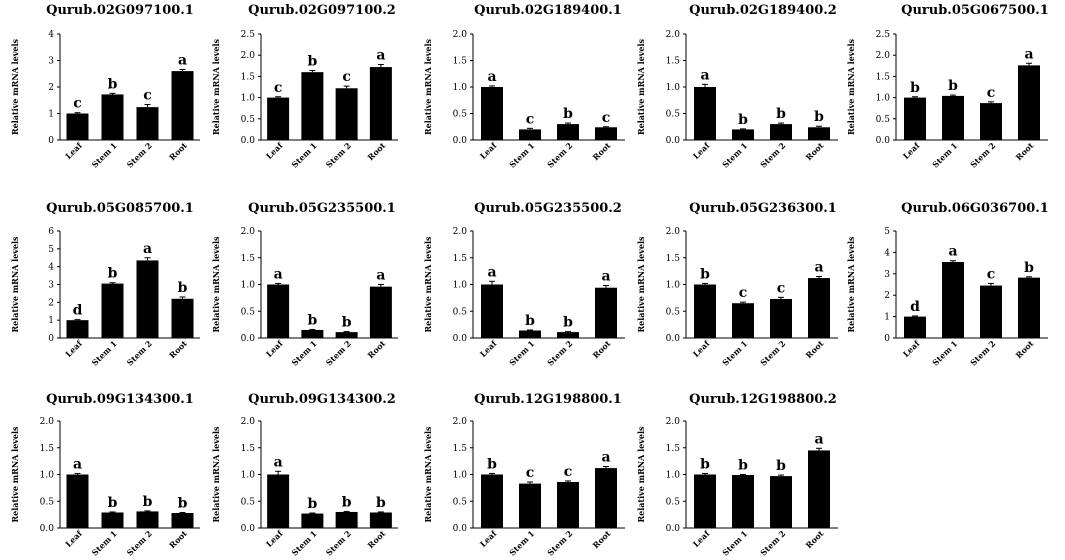 The width and height of the screenshot is (1065, 560). What do you see at coordinates (248, 35) in the screenshot?
I see `y-tick-label: 2.5` at bounding box center [248, 35].